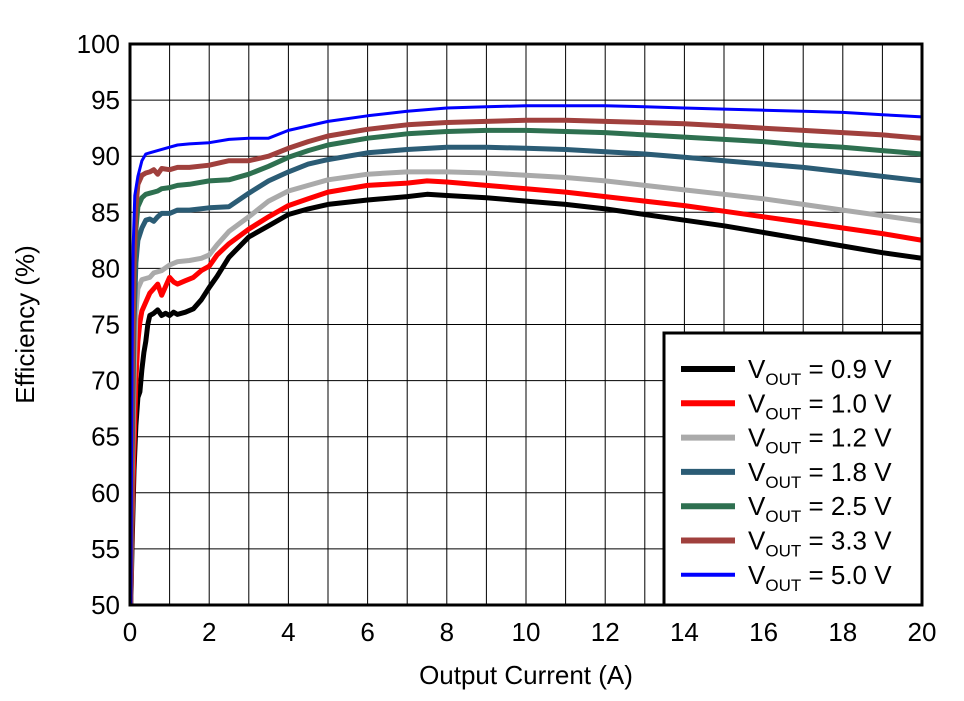 The image size is (964, 701). I want to click on legend-entry: VOUT = 1.0 V, so click(786, 405).